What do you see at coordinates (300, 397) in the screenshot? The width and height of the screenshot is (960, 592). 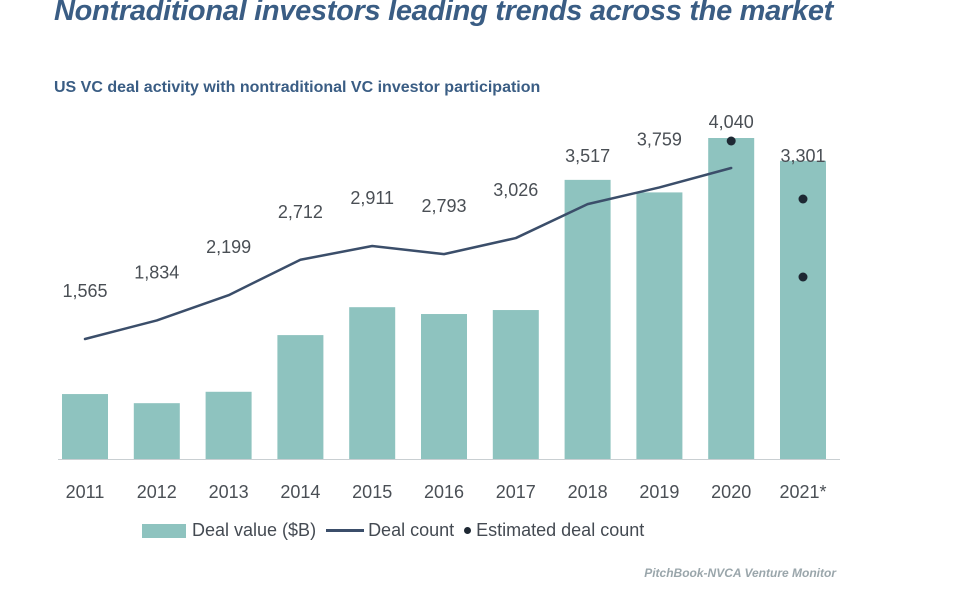 I see `bar-2014` at bounding box center [300, 397].